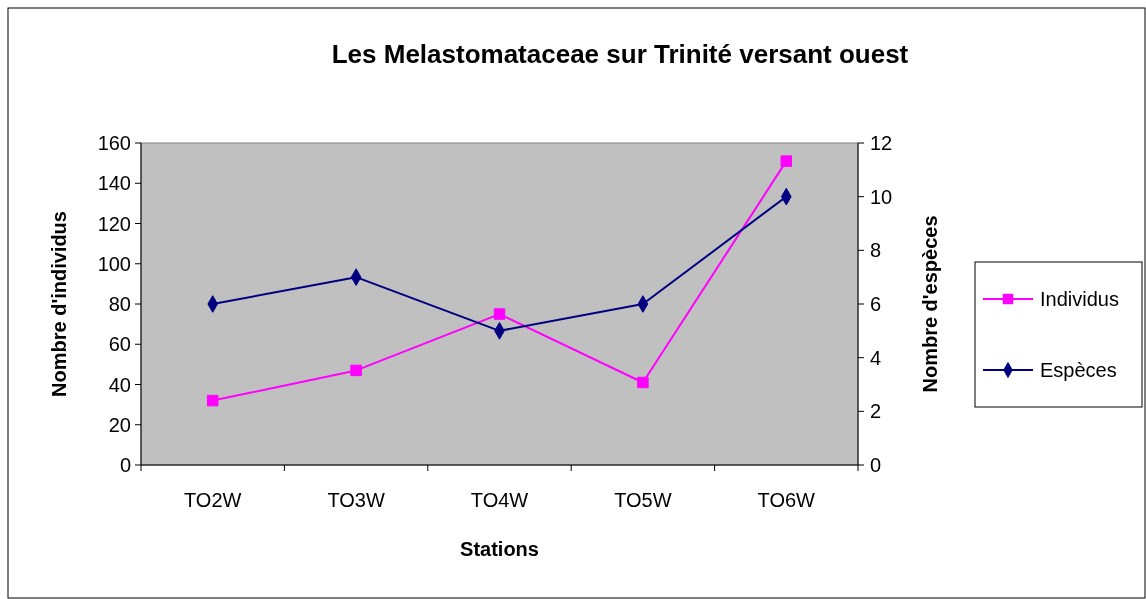  Describe the element at coordinates (876, 465) in the screenshot. I see `y2-tick-label: 0` at that location.